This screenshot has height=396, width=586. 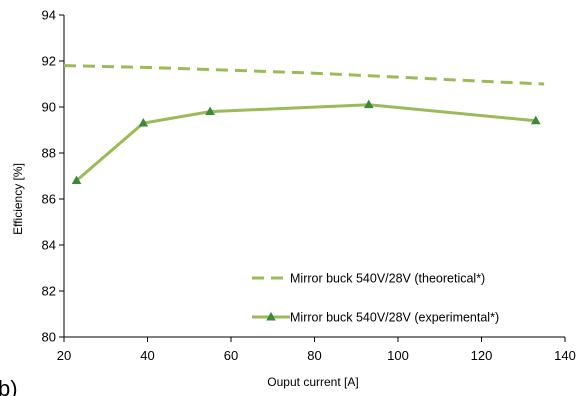 I want to click on x-tick-label: 140, so click(x=565, y=355).